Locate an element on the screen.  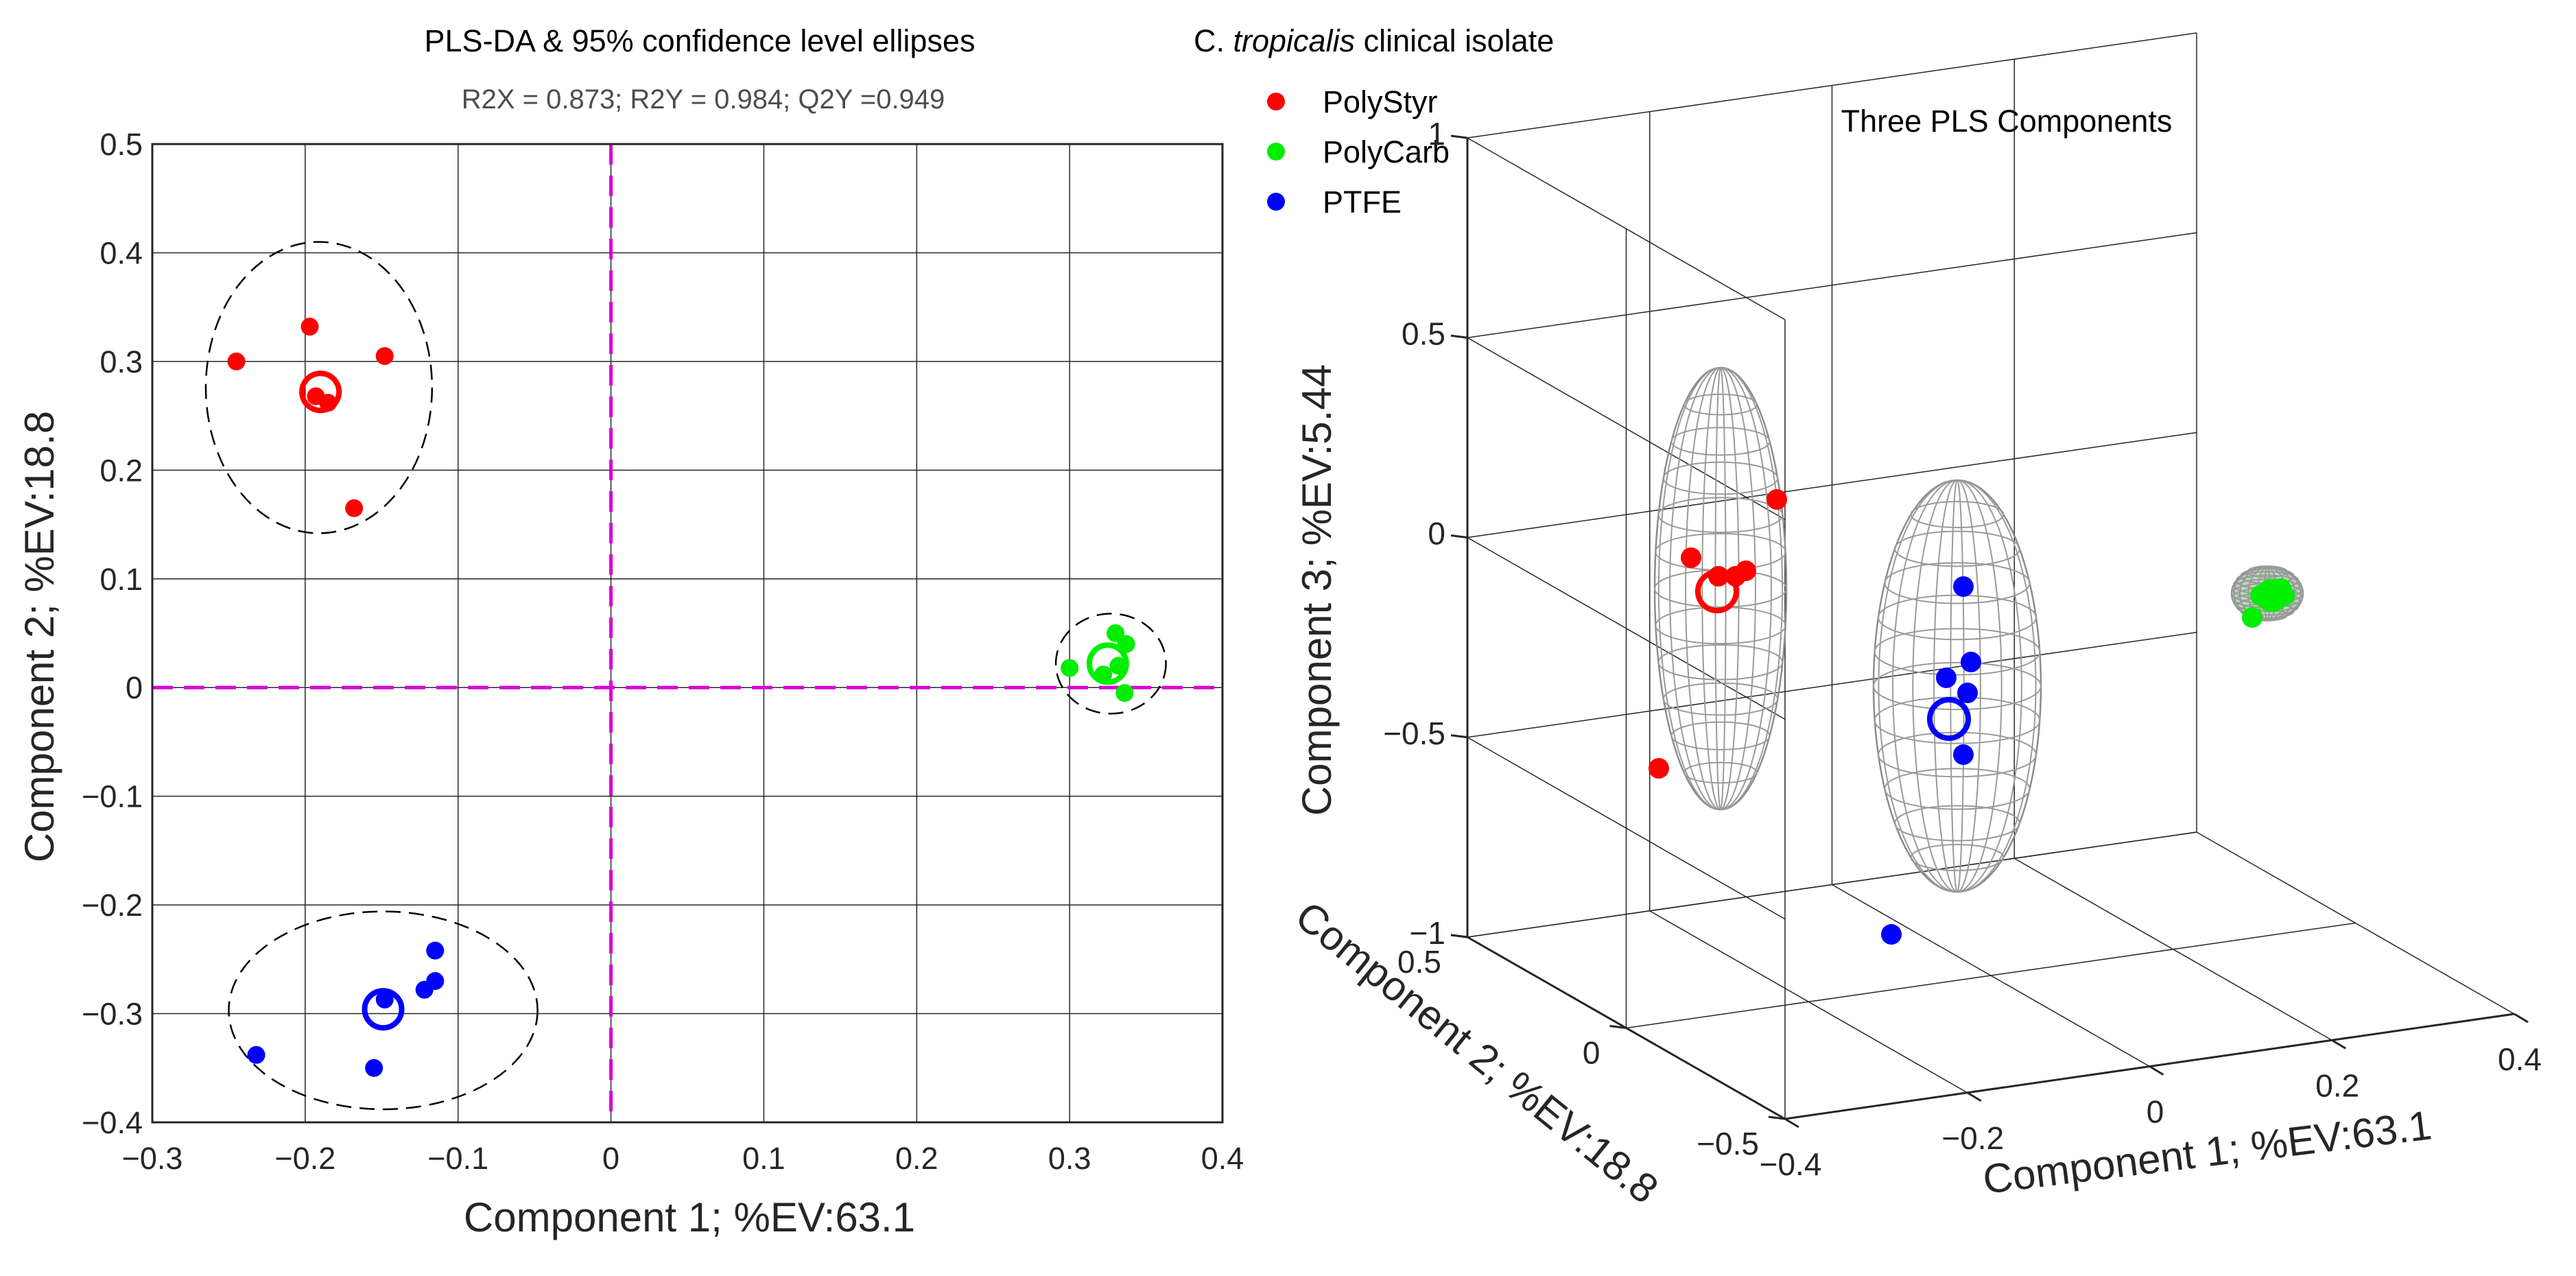
x-ticks-2d: −0.3 −0.2 −0.1 0 0.1 0.2 0.3 0.4 is located at coordinates (683, 1158).